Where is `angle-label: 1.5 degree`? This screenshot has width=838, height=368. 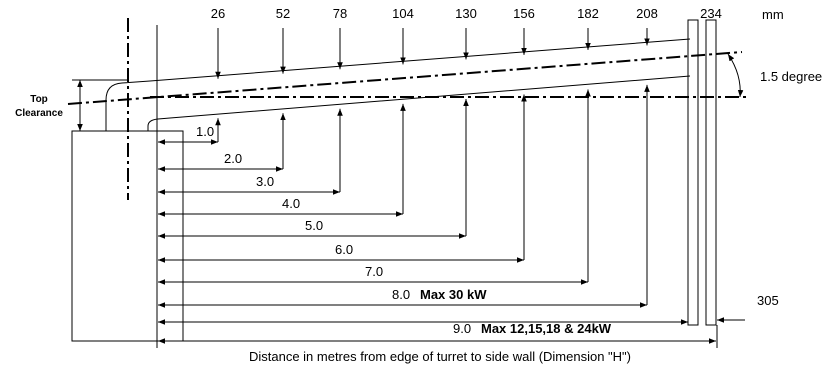 angle-label: 1.5 degree is located at coordinates (791, 76).